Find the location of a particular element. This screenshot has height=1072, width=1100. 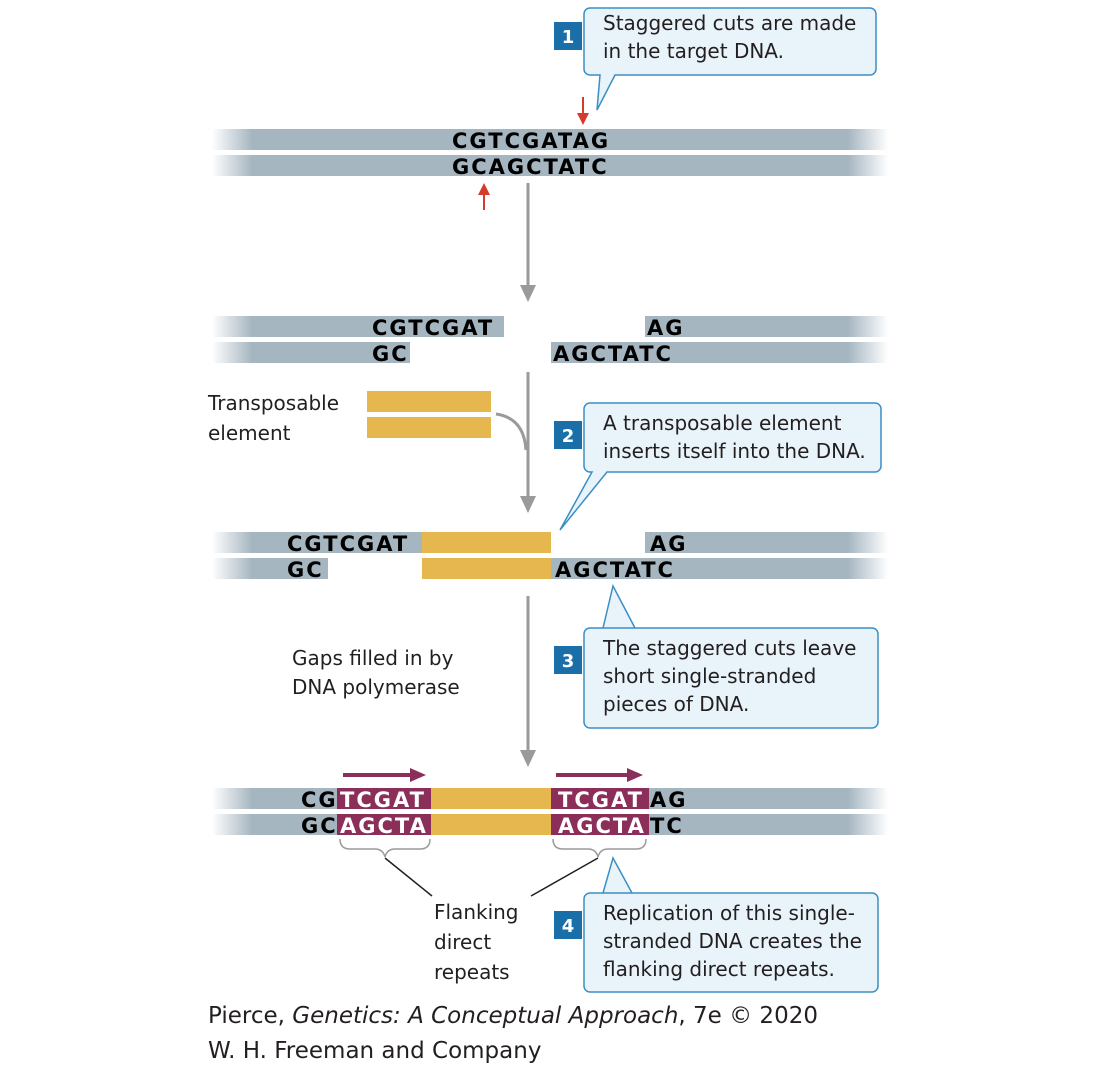

sequence-flank: TC is located at coordinates (667, 826).